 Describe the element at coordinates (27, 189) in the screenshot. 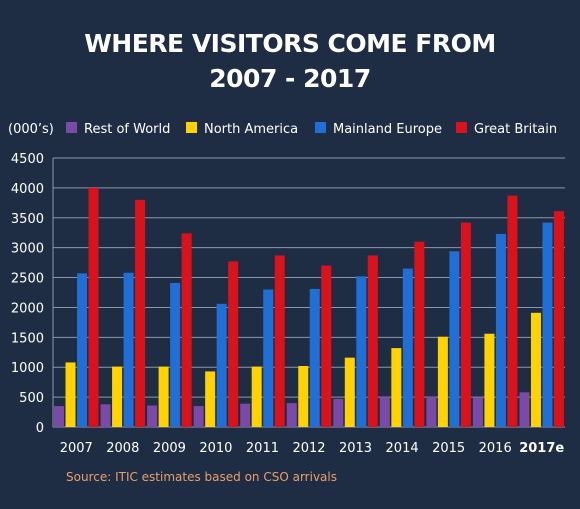

I see `y-tick-label-4000: 4000` at that location.